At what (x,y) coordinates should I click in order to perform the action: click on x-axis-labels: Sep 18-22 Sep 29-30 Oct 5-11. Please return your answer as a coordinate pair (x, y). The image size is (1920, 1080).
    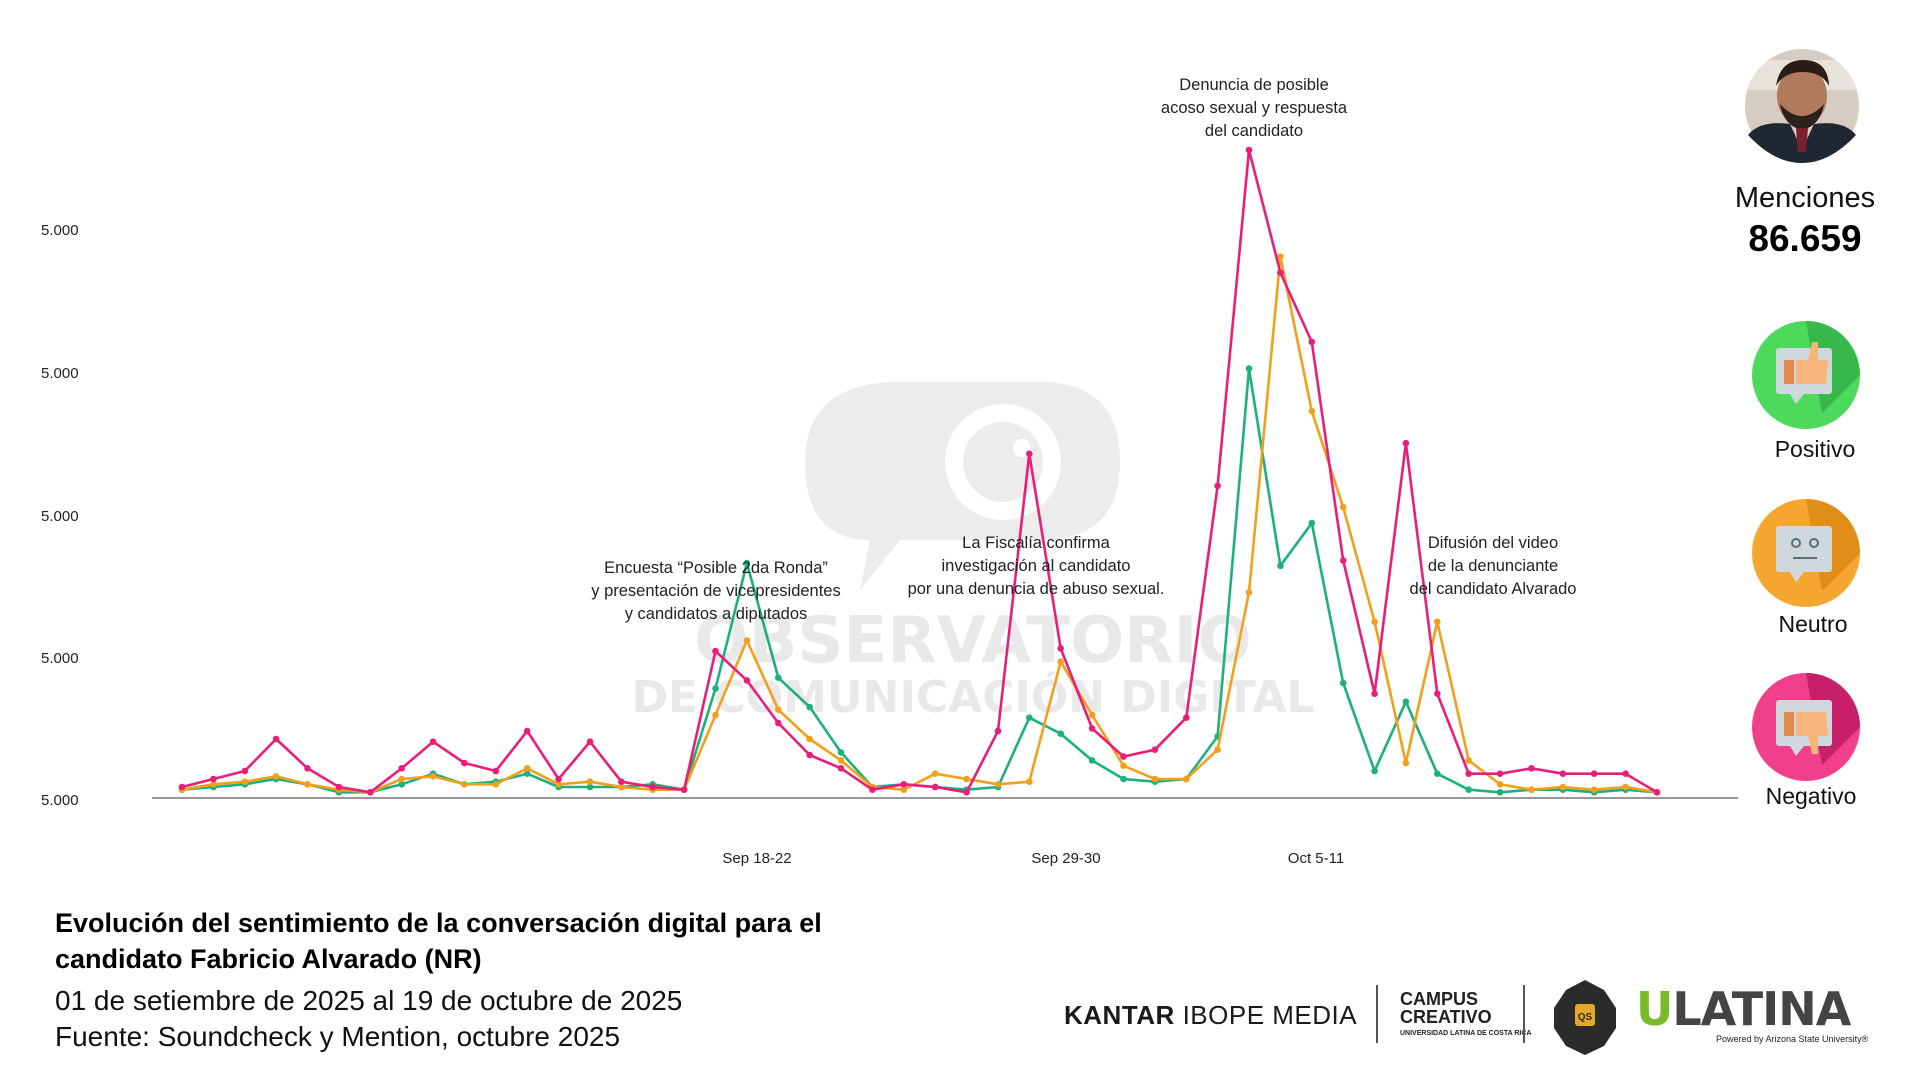
    Looking at the image, I should click on (1033, 858).